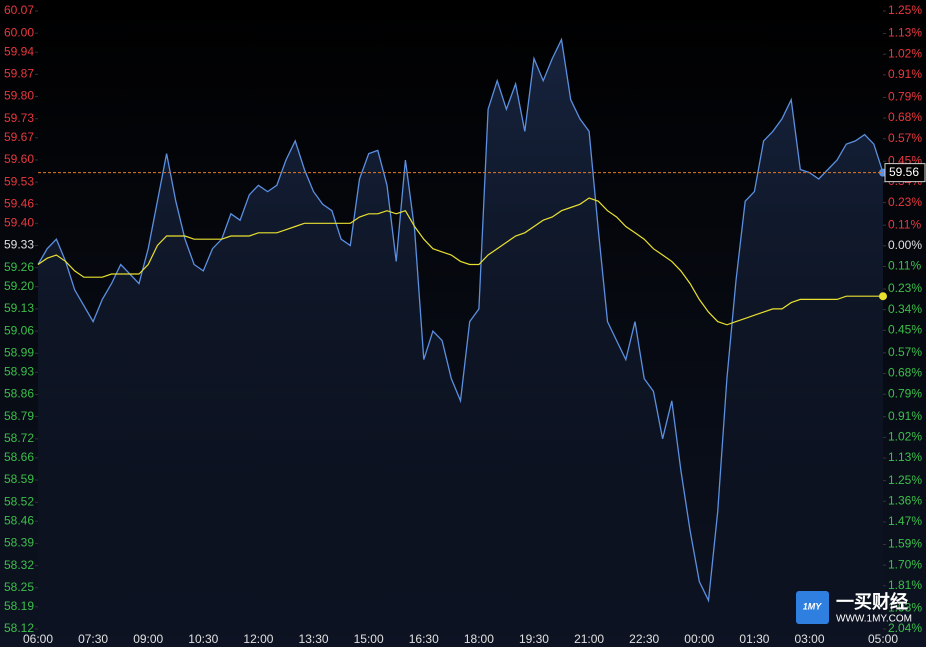 This screenshot has width=926, height=647. Describe the element at coordinates (19, 394) in the screenshot. I see `y-tick-label: 58.86` at that location.